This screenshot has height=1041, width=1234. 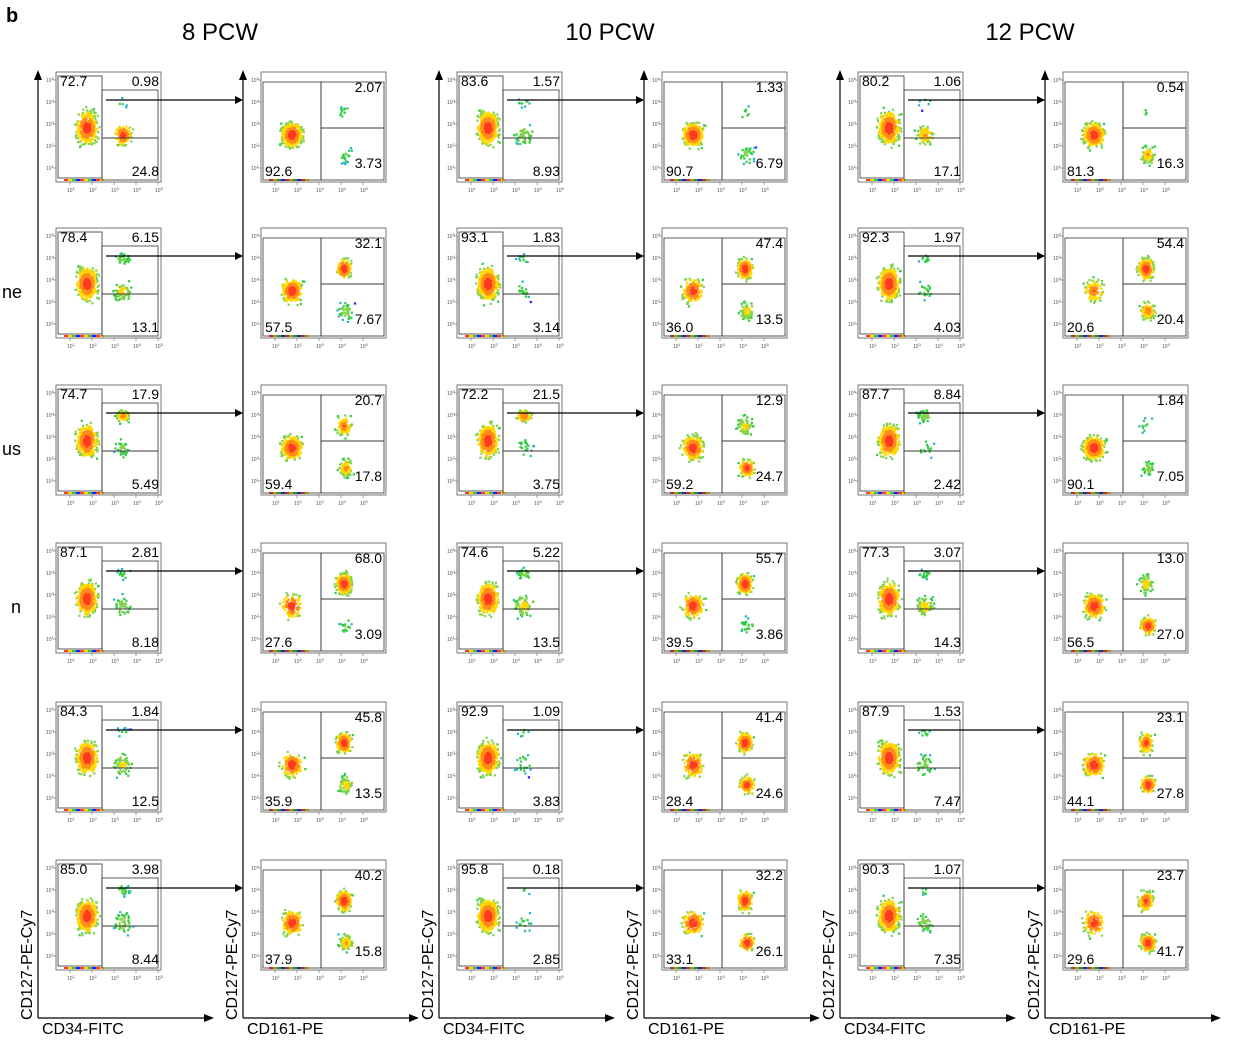 What do you see at coordinates (145, 394) in the screenshot?
I see `gate-value-ur: 17.9` at bounding box center [145, 394].